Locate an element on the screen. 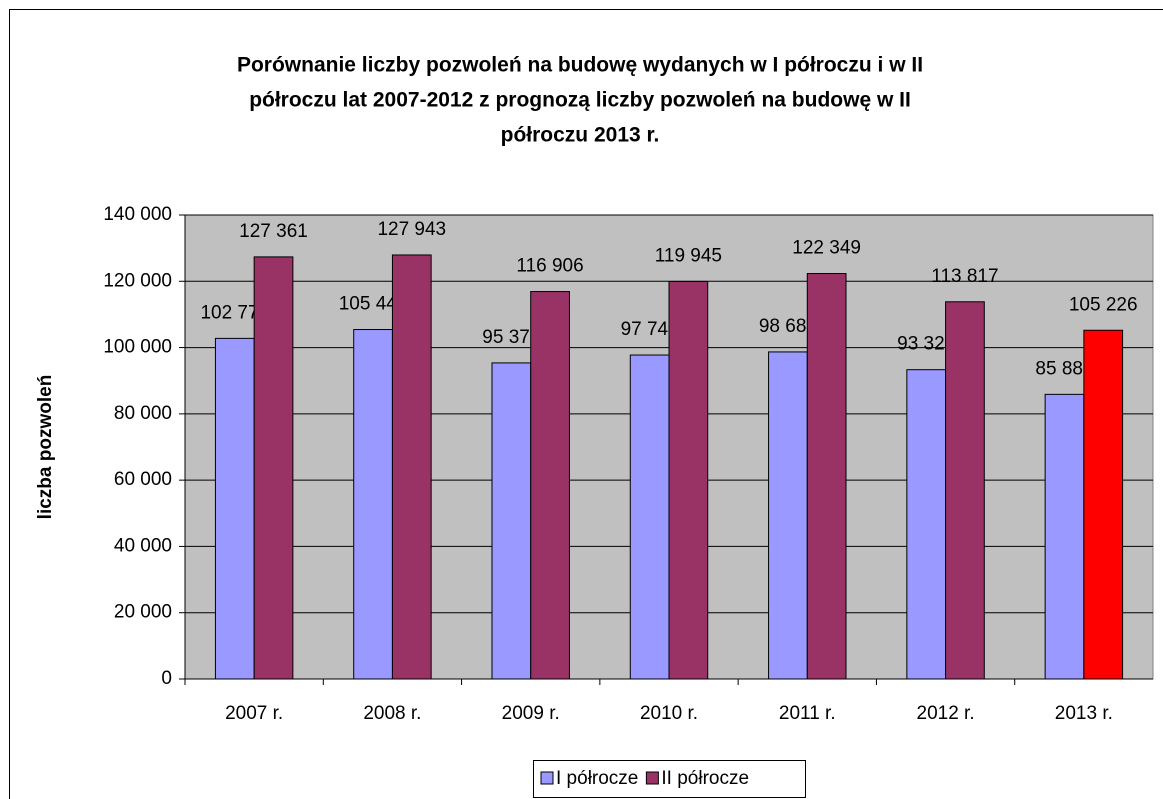 The height and width of the screenshot is (799, 1163). y-tick-label: 60 000 is located at coordinates (143, 479).